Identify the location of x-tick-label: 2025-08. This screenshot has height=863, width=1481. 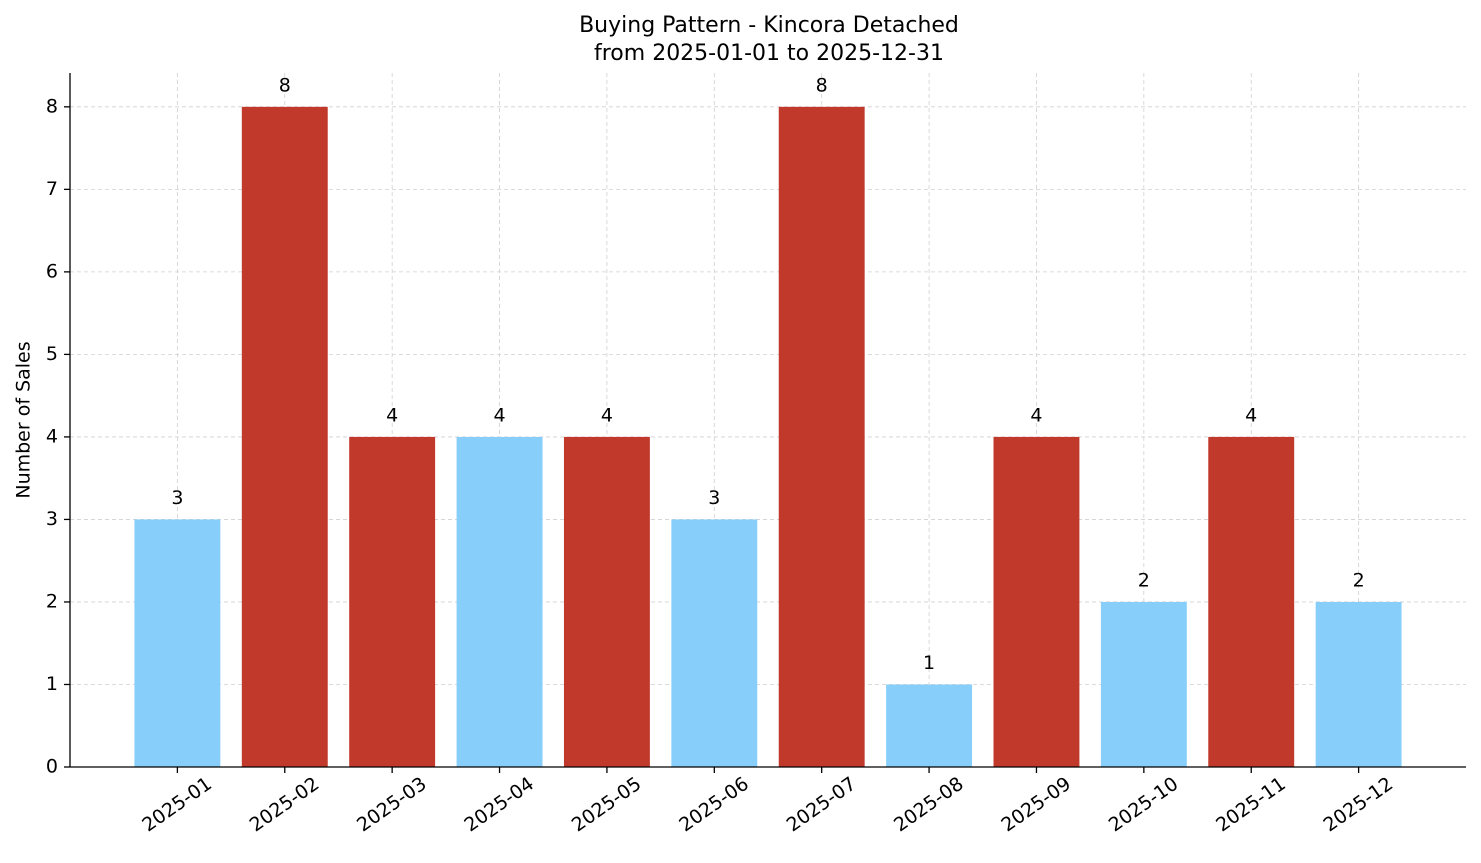
(929, 805).